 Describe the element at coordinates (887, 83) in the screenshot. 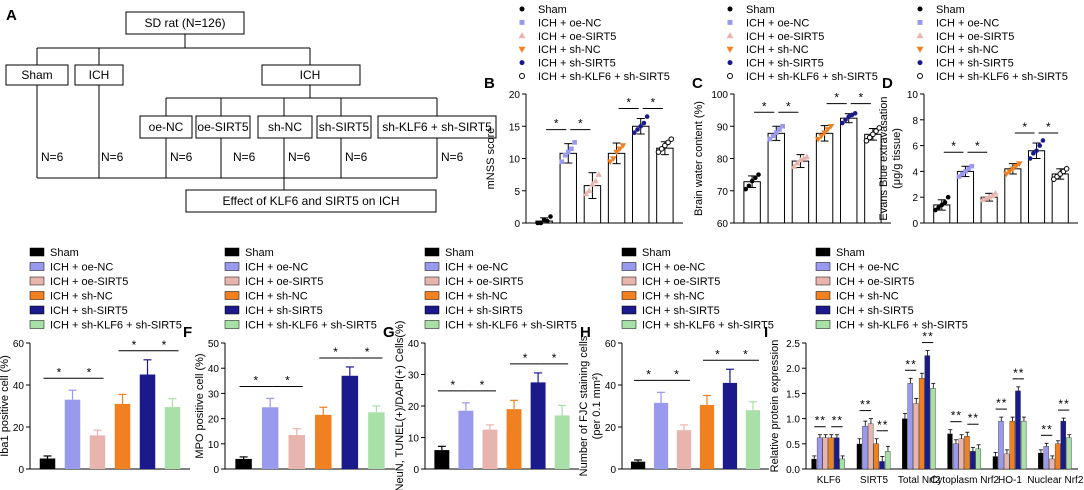

I see `panel-label-d: D` at that location.